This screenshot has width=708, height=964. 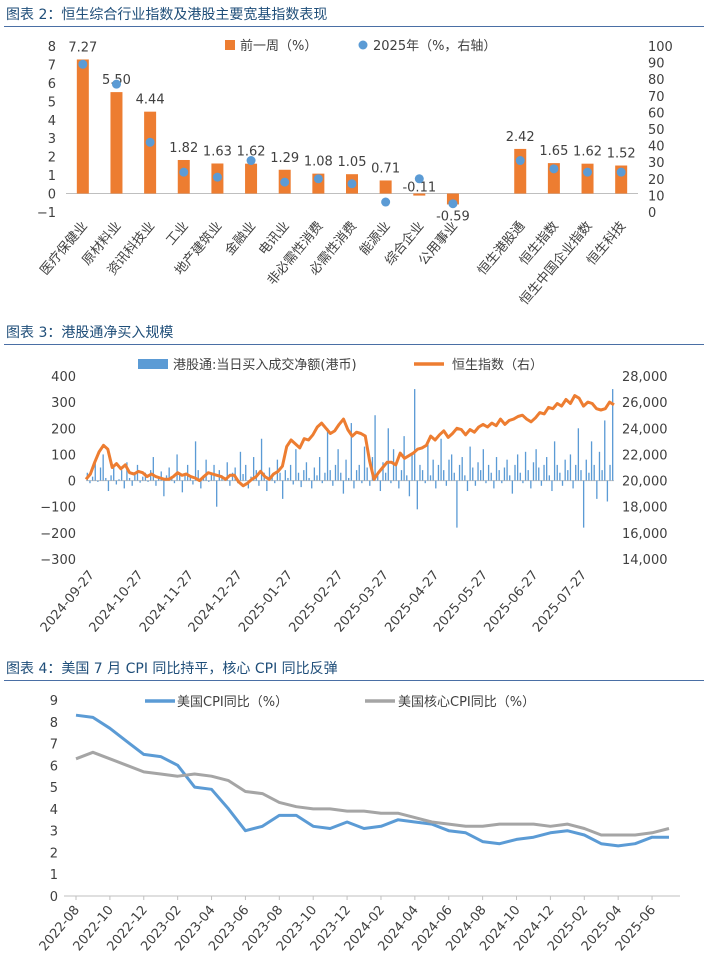 What do you see at coordinates (656, 196) in the screenshot?
I see `y2-tick-label: 10` at bounding box center [656, 196].